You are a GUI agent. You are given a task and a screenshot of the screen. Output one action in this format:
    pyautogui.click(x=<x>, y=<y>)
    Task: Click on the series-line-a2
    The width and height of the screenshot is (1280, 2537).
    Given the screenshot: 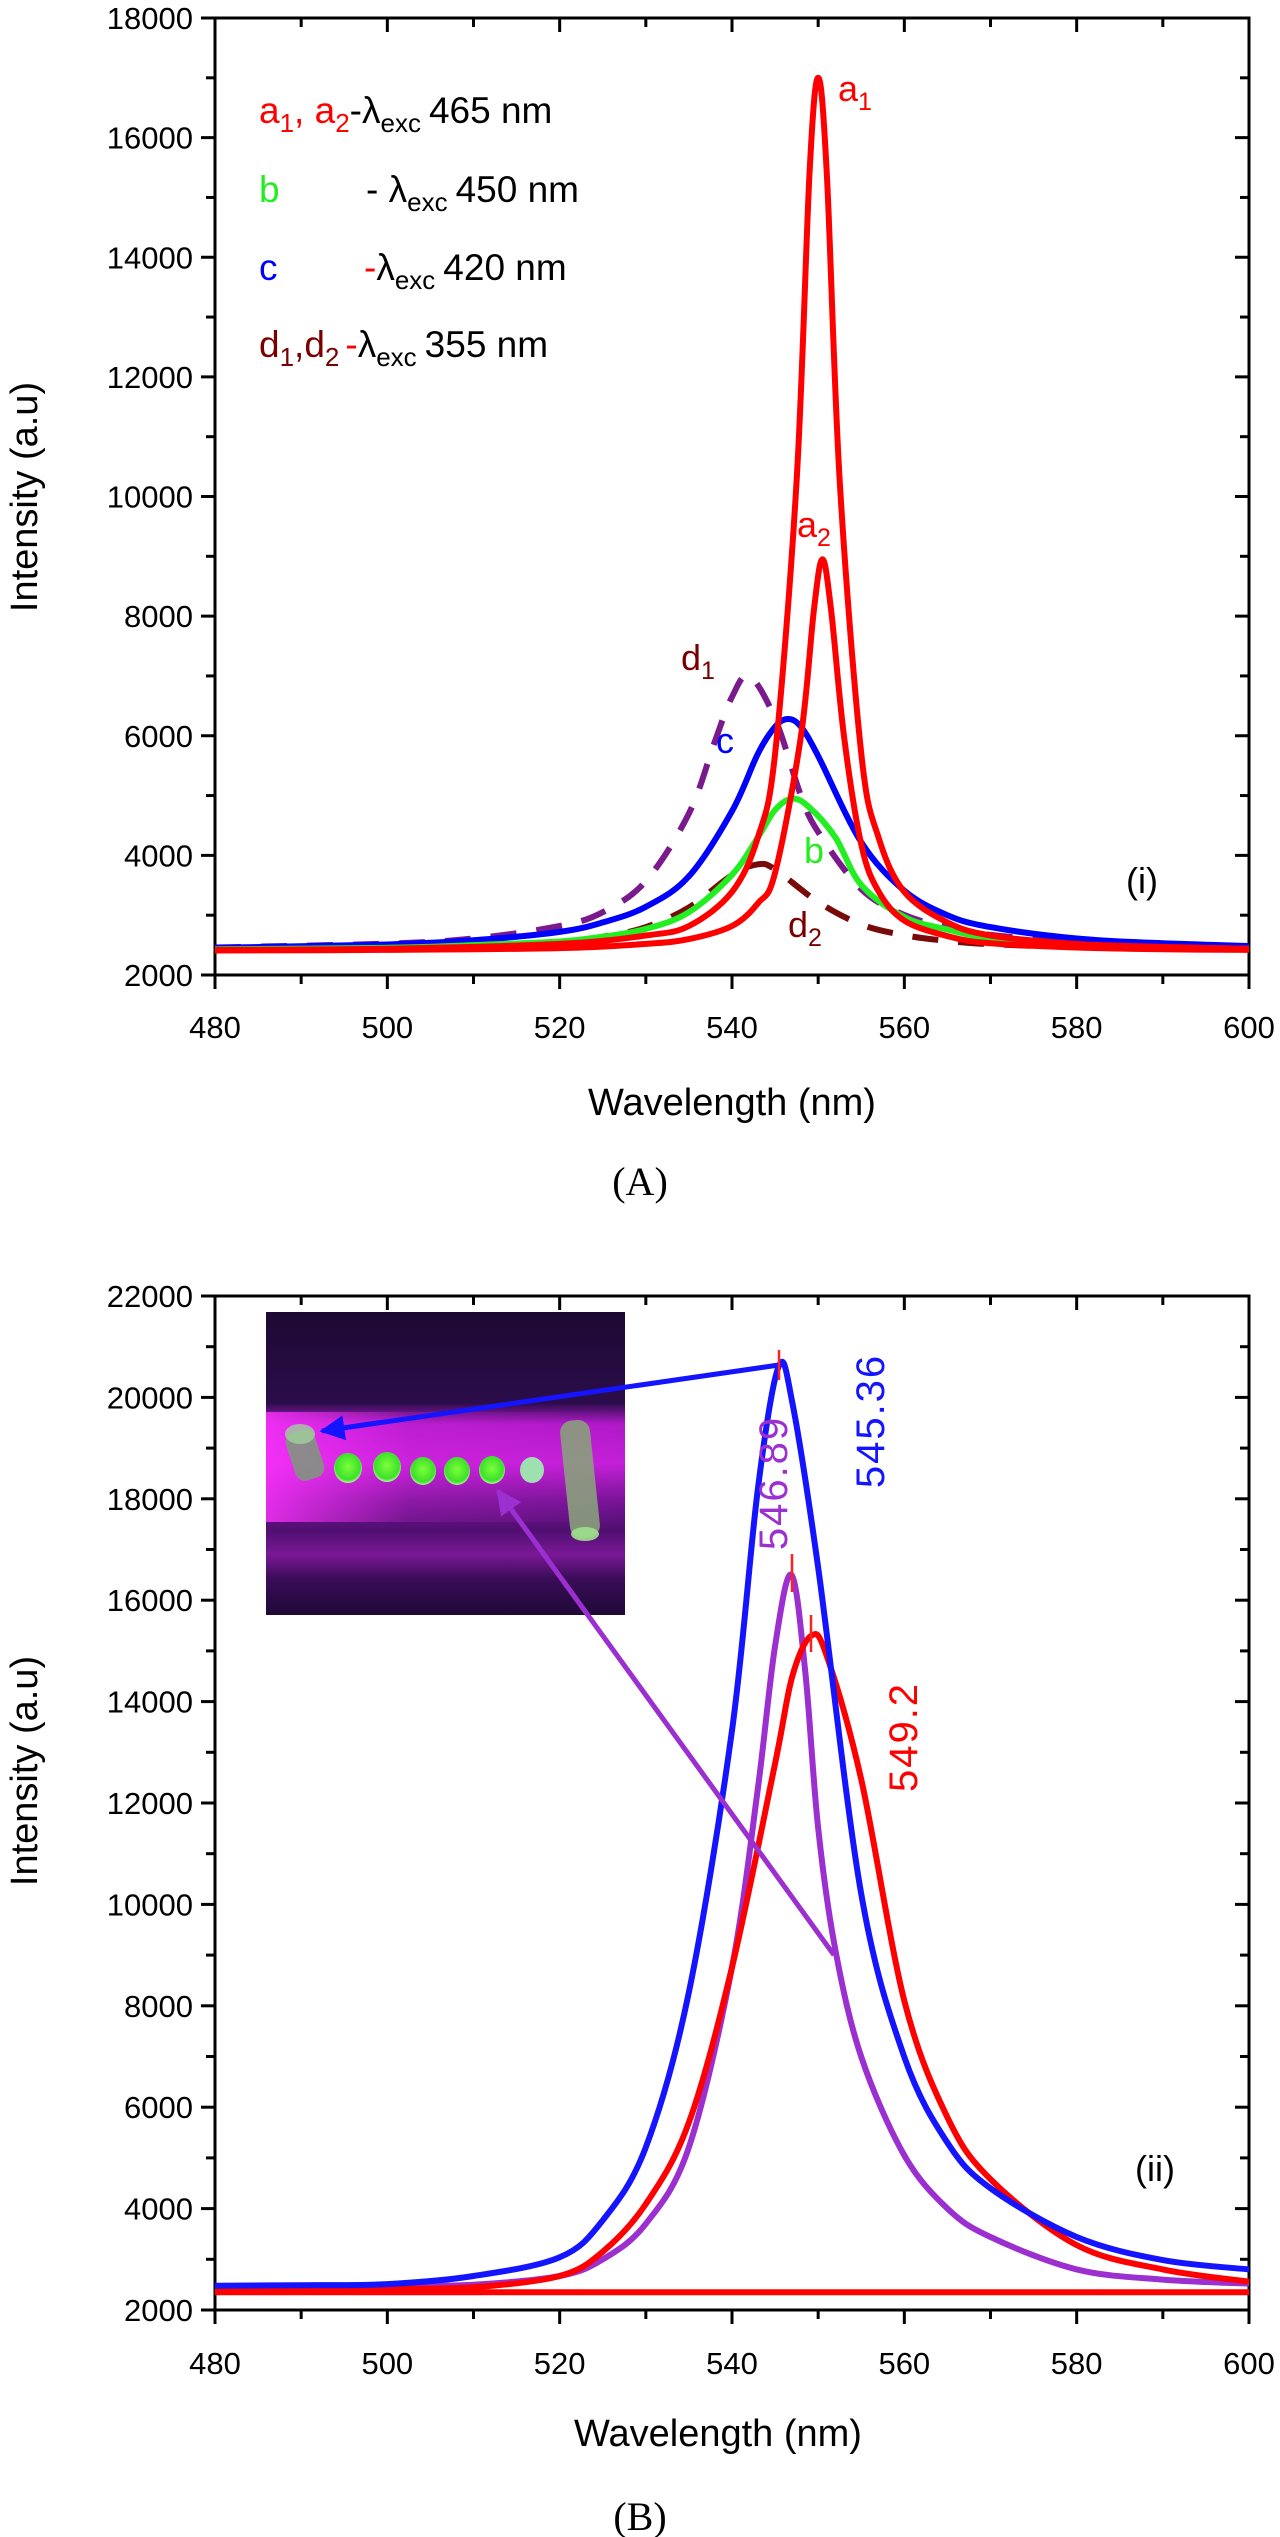 What is the action you would take?
    pyautogui.click(x=732, y=755)
    